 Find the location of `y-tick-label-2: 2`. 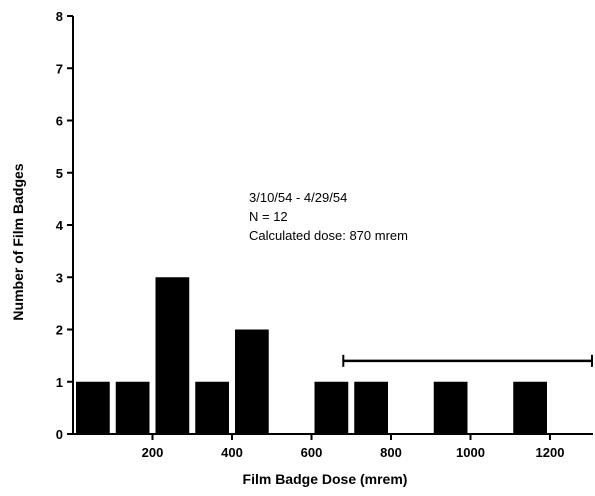

y-tick-label-2: 2 is located at coordinates (59, 330).